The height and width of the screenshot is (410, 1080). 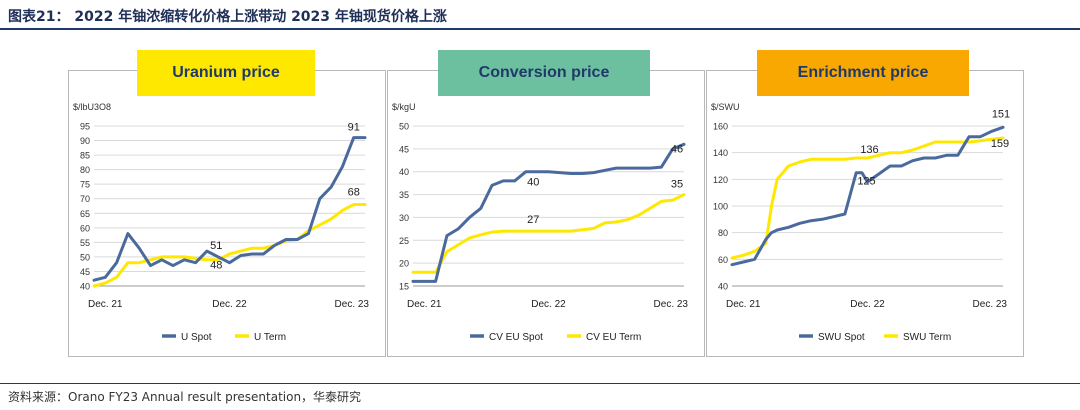 I want to click on conversion-xtick-label: Dec. 22, so click(x=548, y=304).